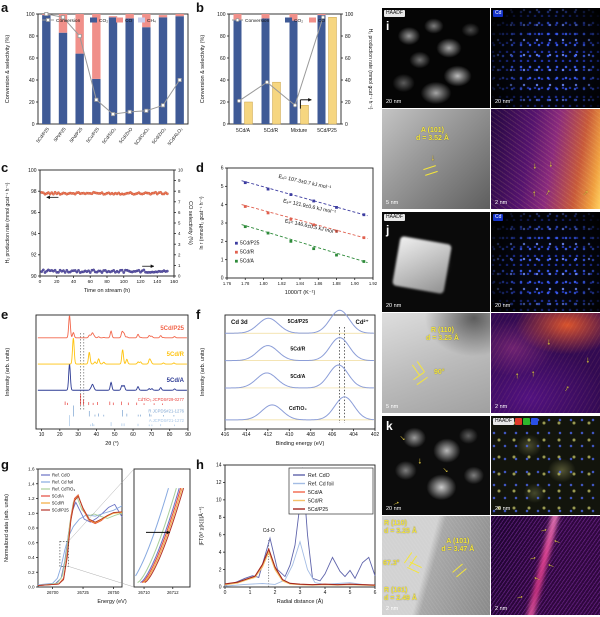 This screenshot has width=600, height=617. What do you see at coordinates (319, 476) in the screenshot?
I see `svg-text: Ref. CdO` at bounding box center [319, 476].